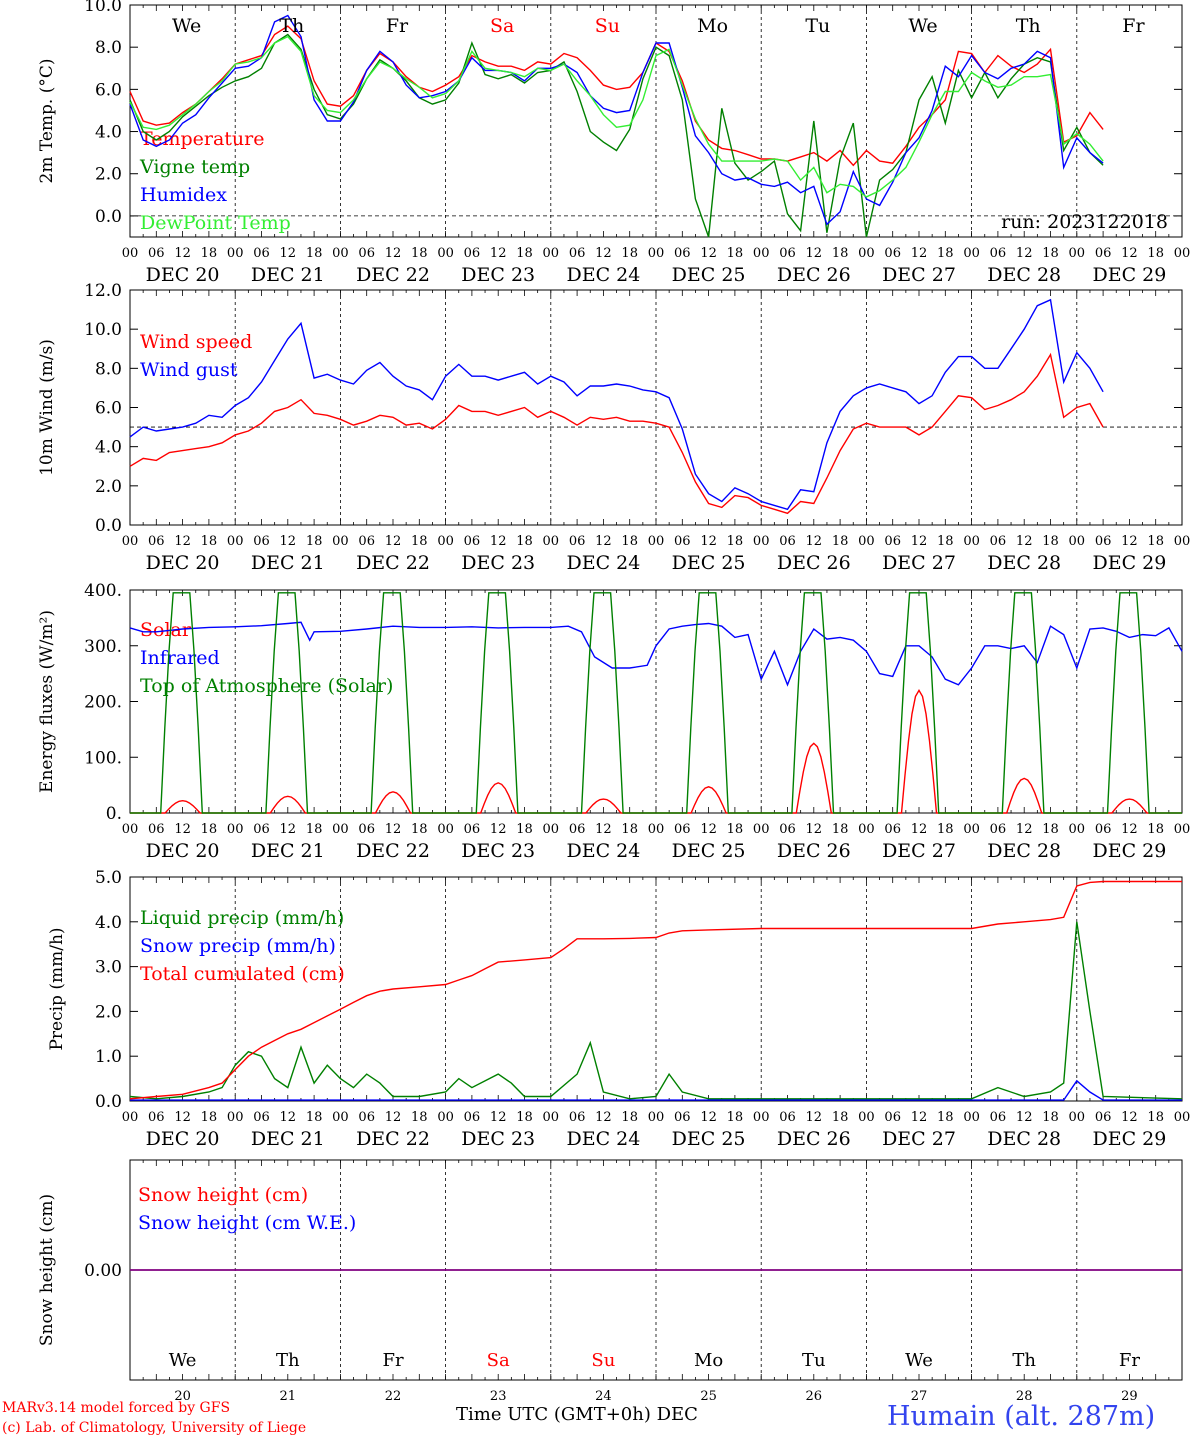  What do you see at coordinates (108, 409) in the screenshot?
I see `y-tick-label: 6.0` at bounding box center [108, 409].